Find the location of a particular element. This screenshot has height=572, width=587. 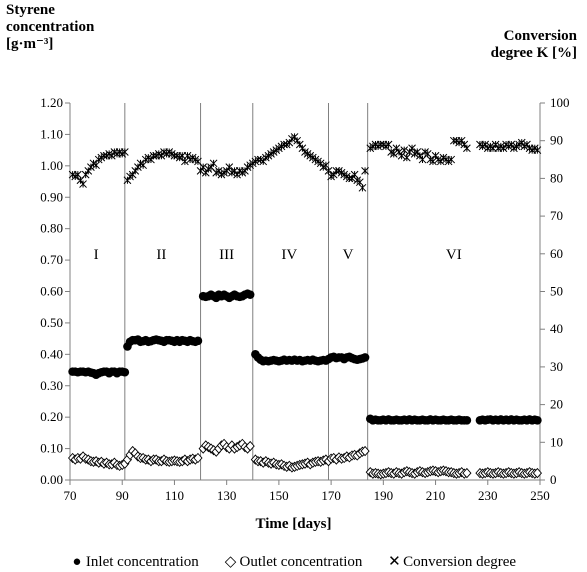

y-left-tick-label: 1.10 is located at coordinates (51, 133).